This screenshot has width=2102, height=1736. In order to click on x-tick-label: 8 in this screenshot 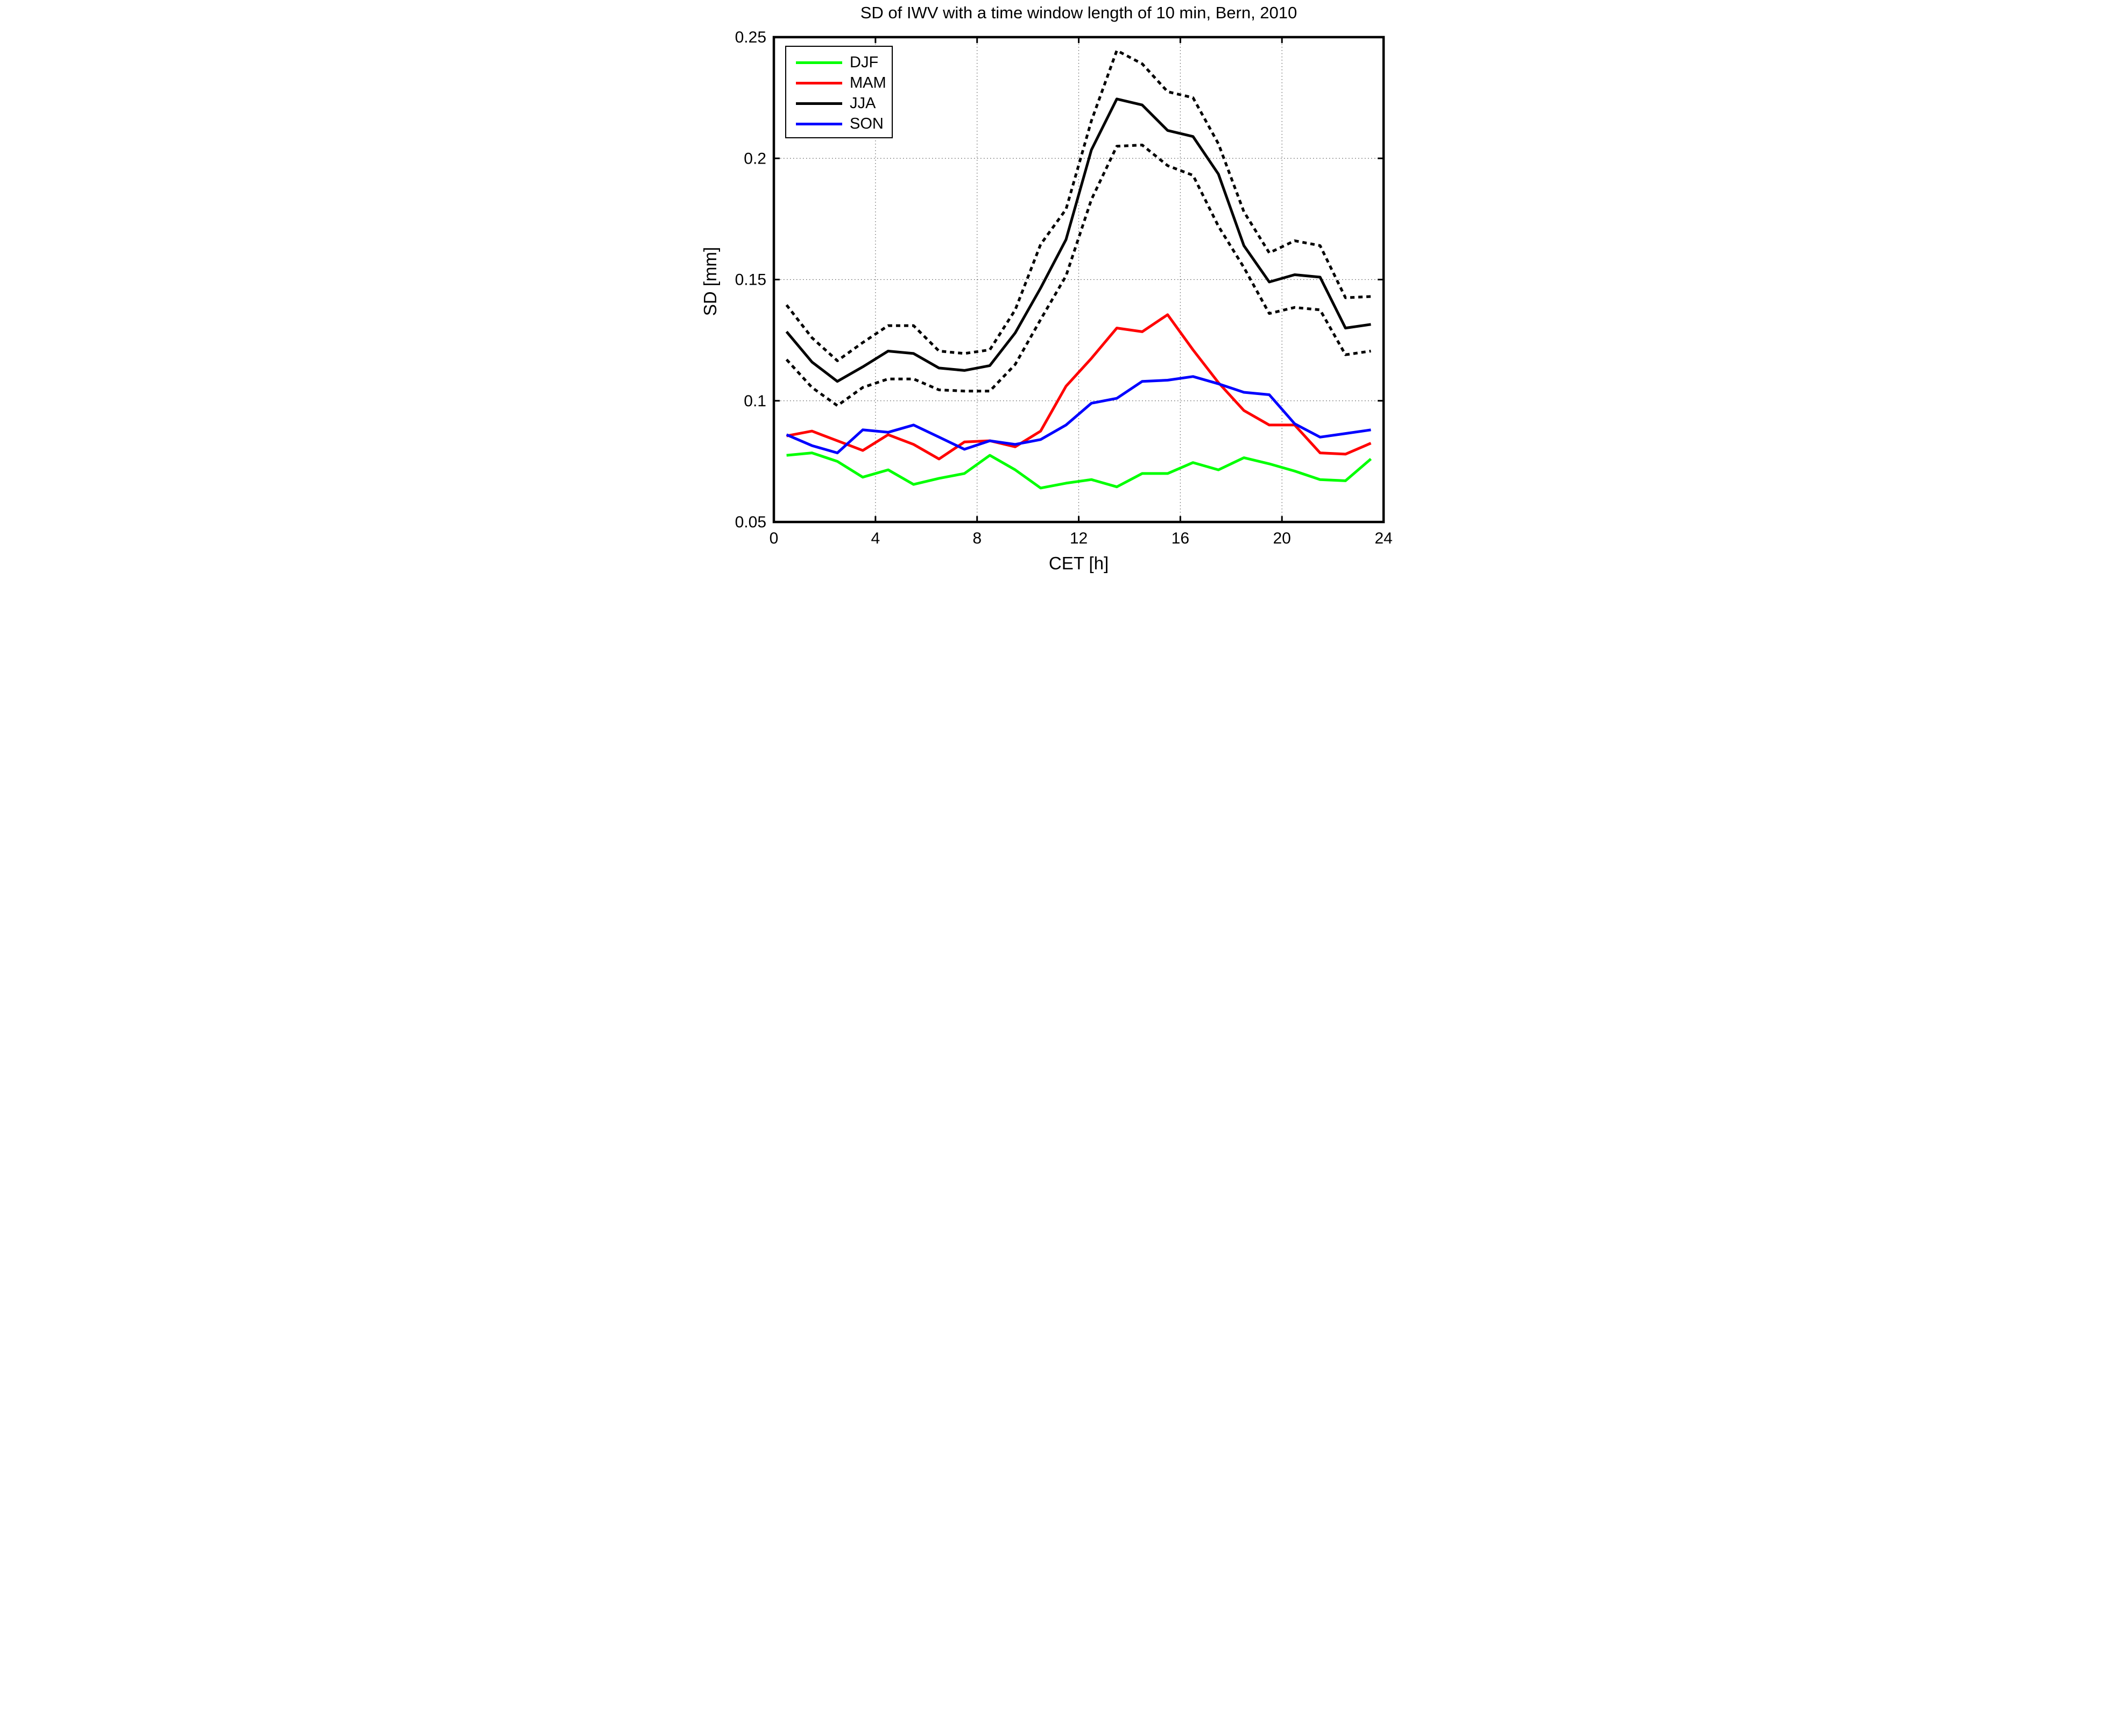, I will do `click(977, 538)`.